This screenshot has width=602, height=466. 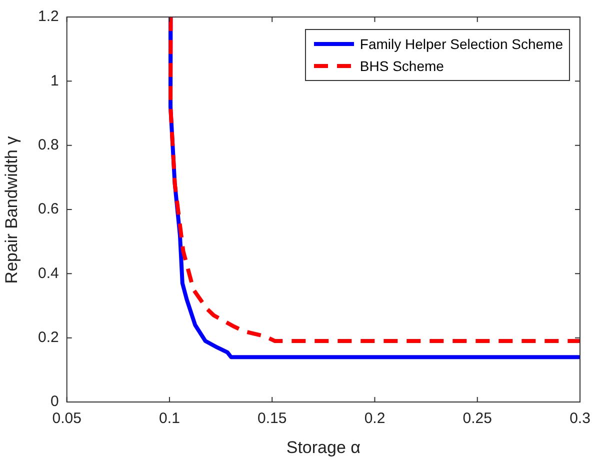 What do you see at coordinates (12, 210) in the screenshot?
I see `y-axis-title: Repair Bandwidth γ` at bounding box center [12, 210].